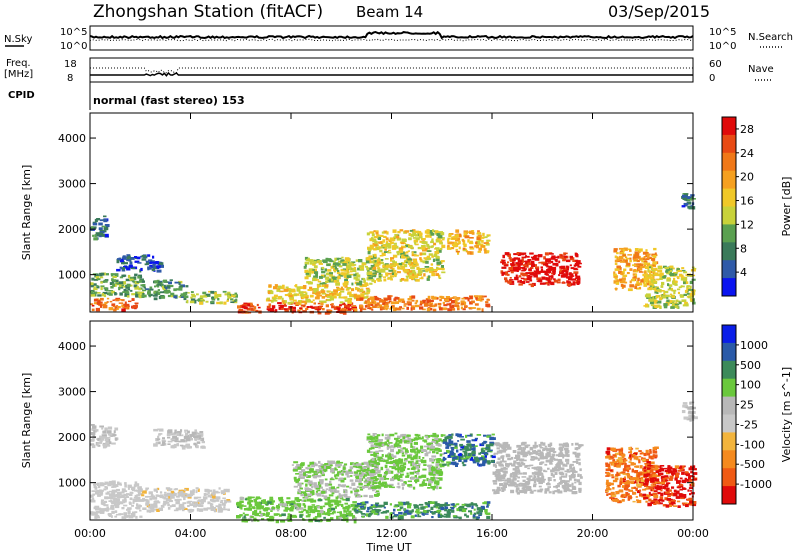  Describe the element at coordinates (18, 74) in the screenshot. I see `freq-label-2: [MHz]` at that location.